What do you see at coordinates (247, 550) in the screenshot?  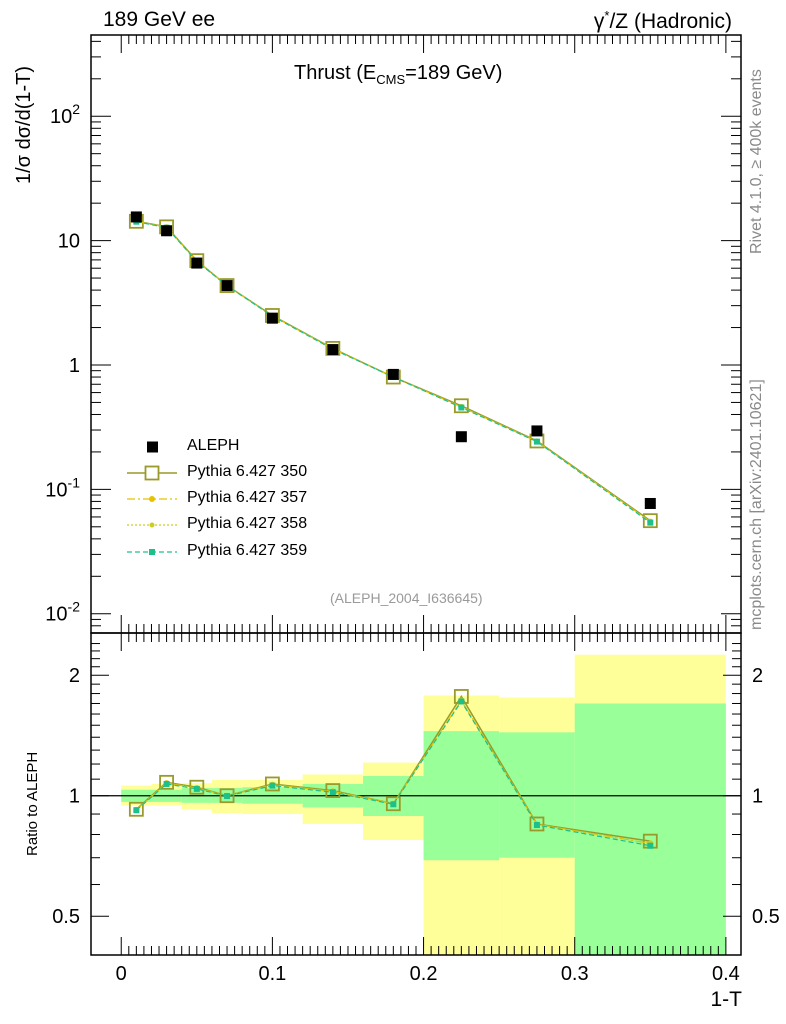 I see `legend-label-p359: Pythia 6.427 359` at bounding box center [247, 550].